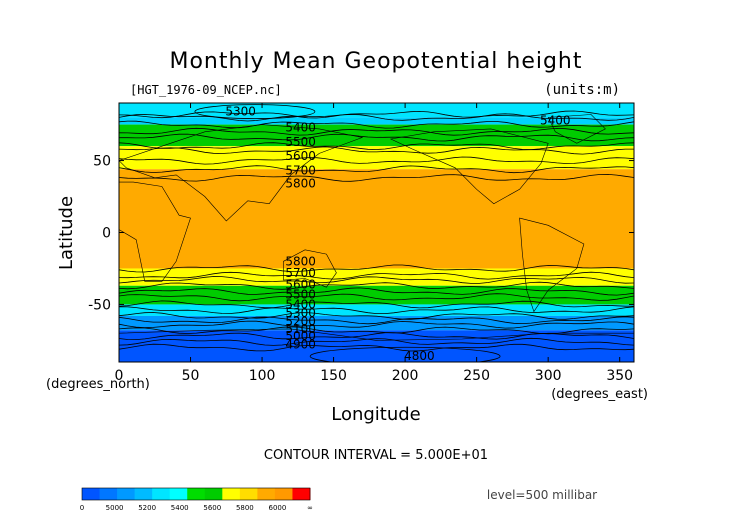  I want to click on x-tick-label: 50, so click(191, 376).